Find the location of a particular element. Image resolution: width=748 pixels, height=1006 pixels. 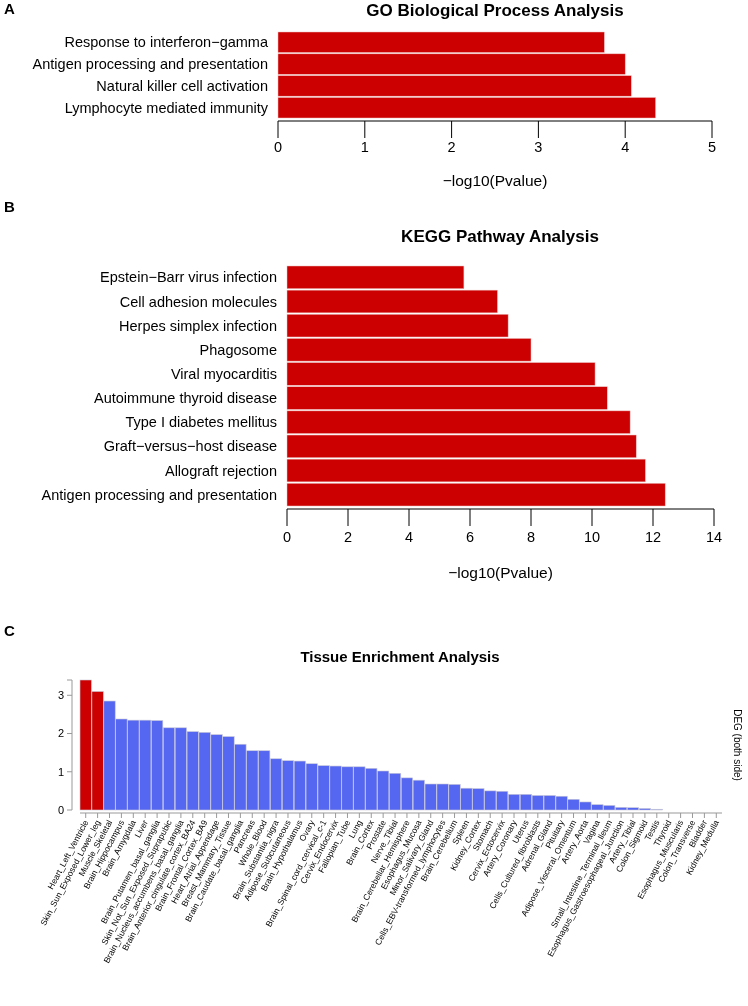

y-tick-label: Herpes simplex infection is located at coordinates (198, 325).